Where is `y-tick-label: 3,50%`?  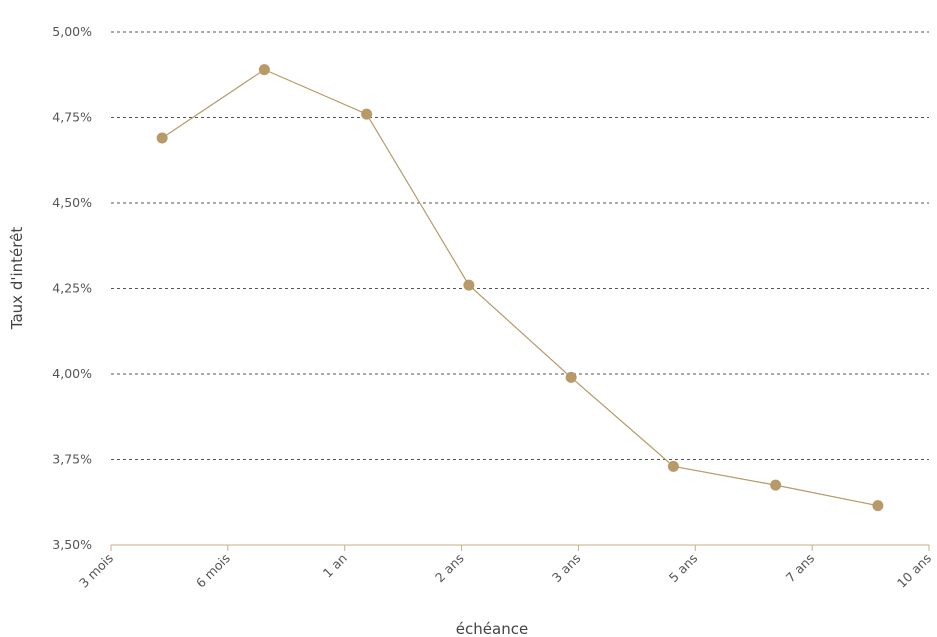
y-tick-label: 3,50% is located at coordinates (72, 544).